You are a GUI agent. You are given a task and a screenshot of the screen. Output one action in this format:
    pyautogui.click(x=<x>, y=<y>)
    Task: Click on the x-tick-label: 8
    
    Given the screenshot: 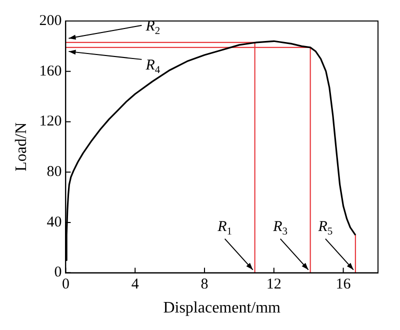 What is the action you would take?
    pyautogui.click(x=204, y=284)
    